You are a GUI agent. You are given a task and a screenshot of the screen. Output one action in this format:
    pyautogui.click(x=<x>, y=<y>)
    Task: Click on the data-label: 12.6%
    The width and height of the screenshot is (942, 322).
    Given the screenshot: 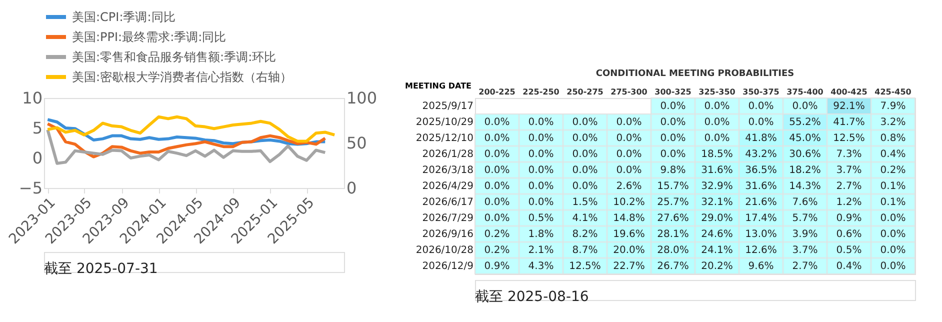 What is the action you would take?
    pyautogui.click(x=761, y=250)
    